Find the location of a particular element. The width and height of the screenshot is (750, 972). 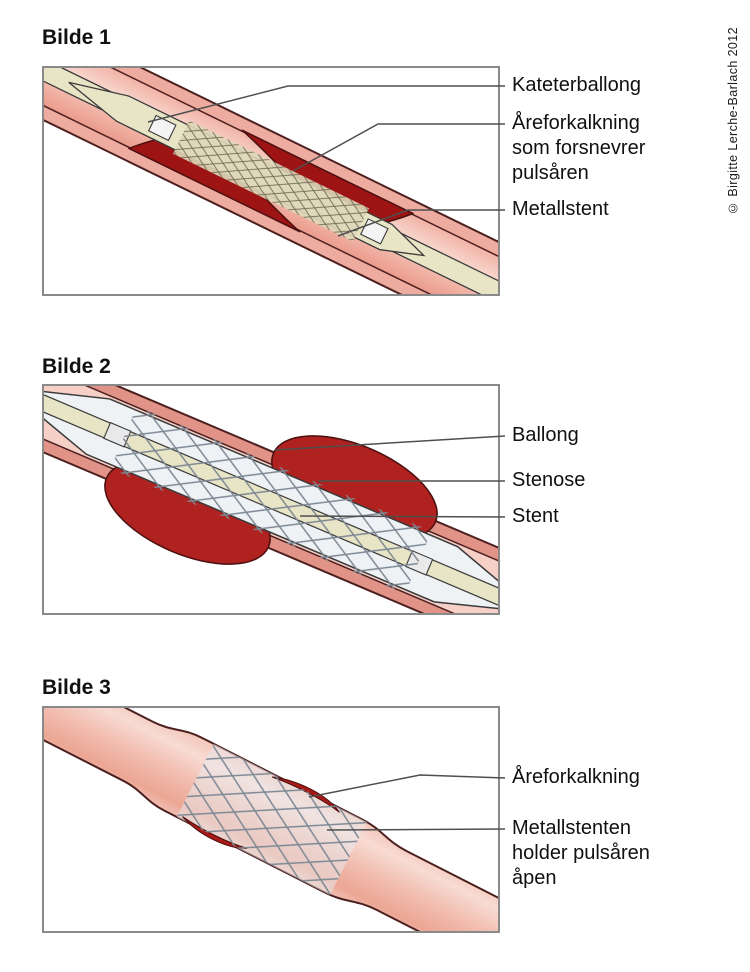

leader-metallstent is located at coordinates (421, 223).